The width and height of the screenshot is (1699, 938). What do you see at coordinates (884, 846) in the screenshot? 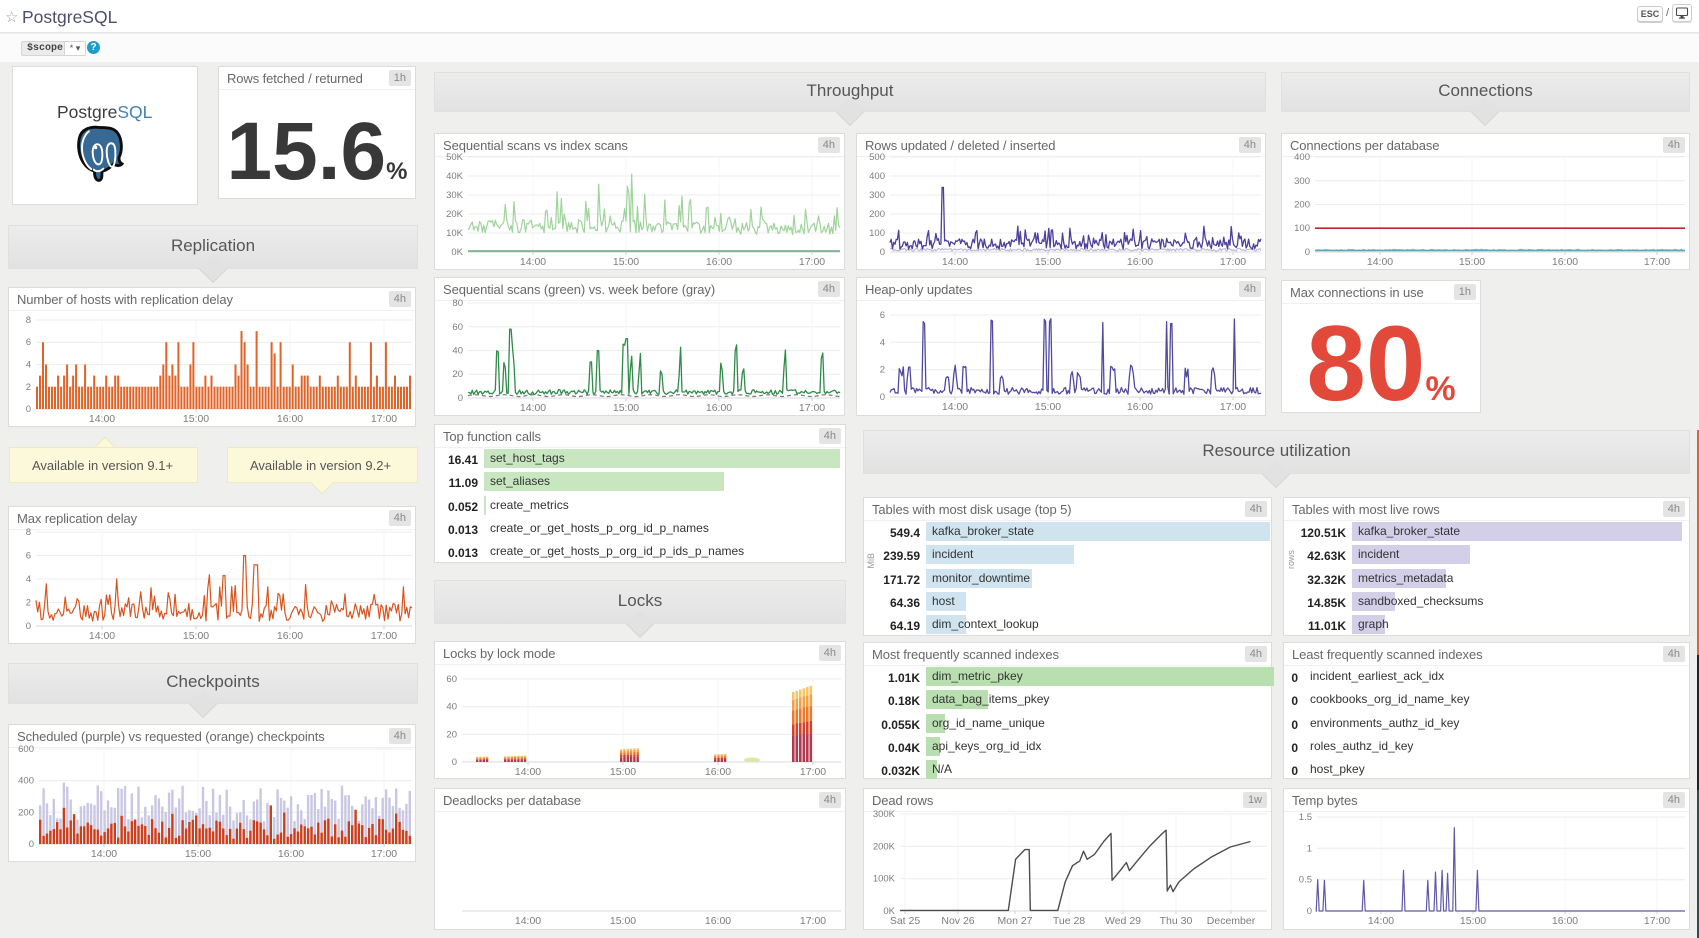
I see `svg-text: 200K` at bounding box center [884, 846].